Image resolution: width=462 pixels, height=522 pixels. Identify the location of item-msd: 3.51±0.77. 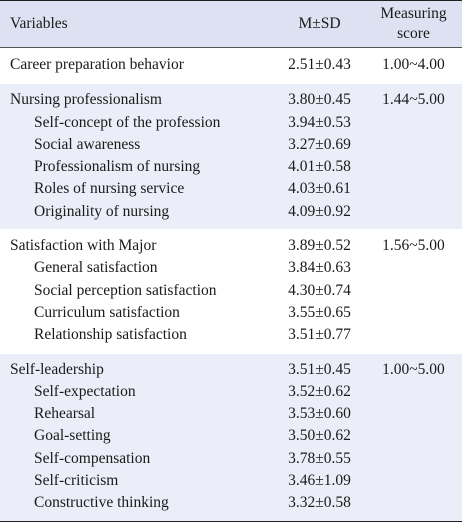
(319, 335).